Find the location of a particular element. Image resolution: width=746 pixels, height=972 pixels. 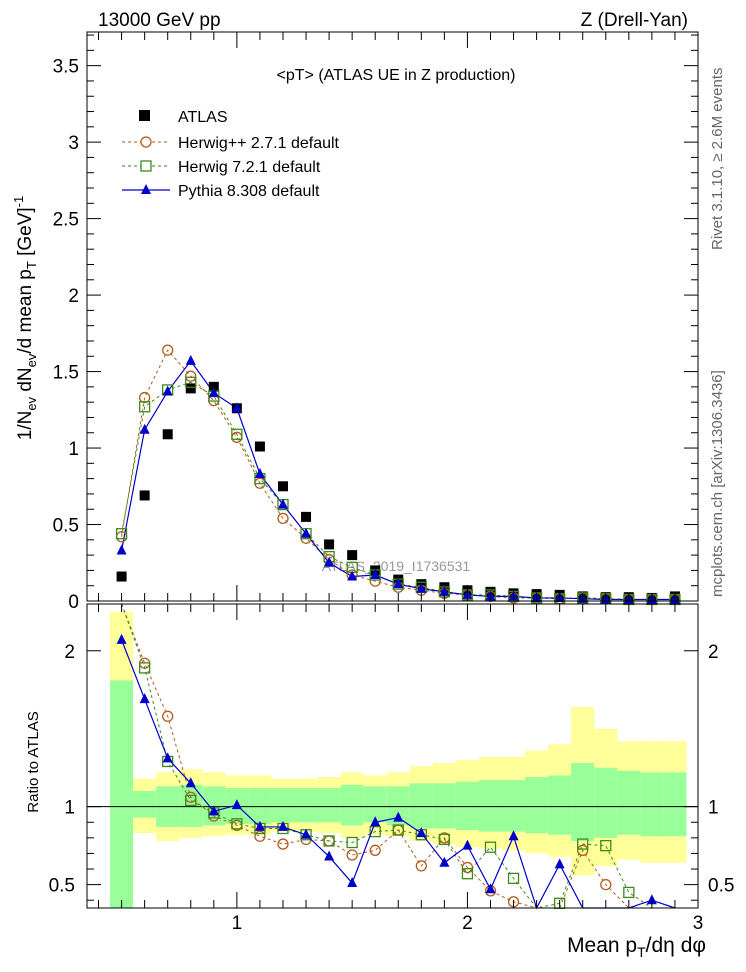

legend-label-herwig7: Herwig 7.2.1 default is located at coordinates (249, 167).